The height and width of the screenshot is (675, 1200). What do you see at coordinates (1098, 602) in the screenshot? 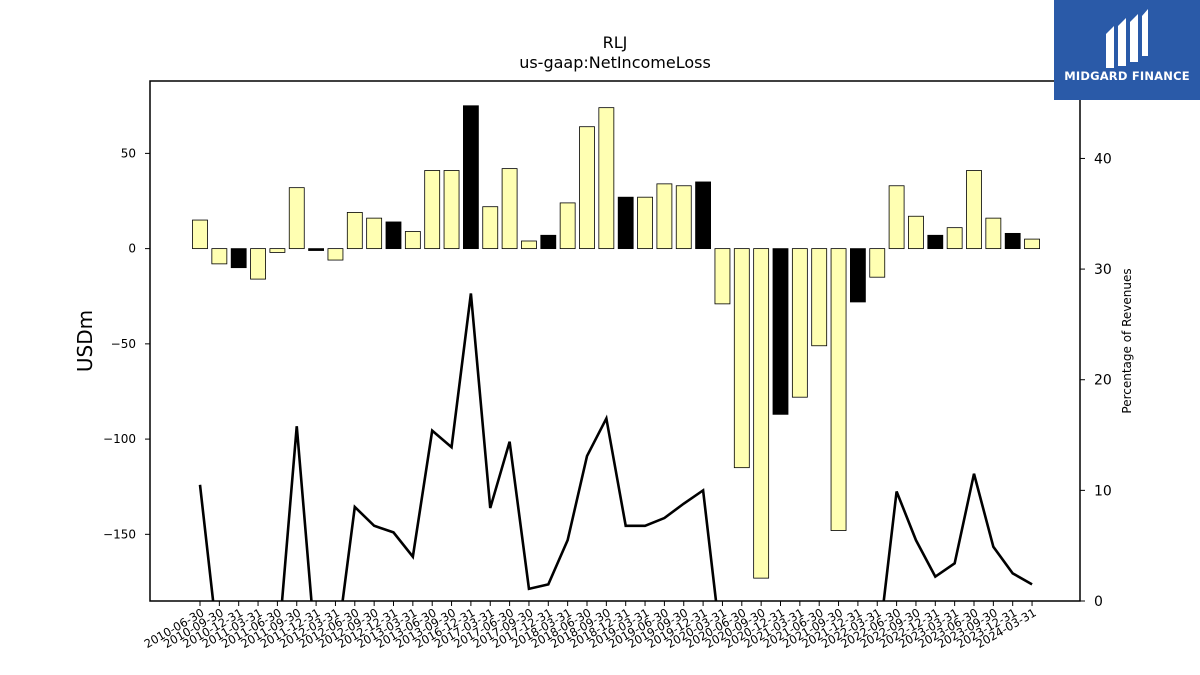
I see `y2-tick-label: 0` at bounding box center [1098, 602].